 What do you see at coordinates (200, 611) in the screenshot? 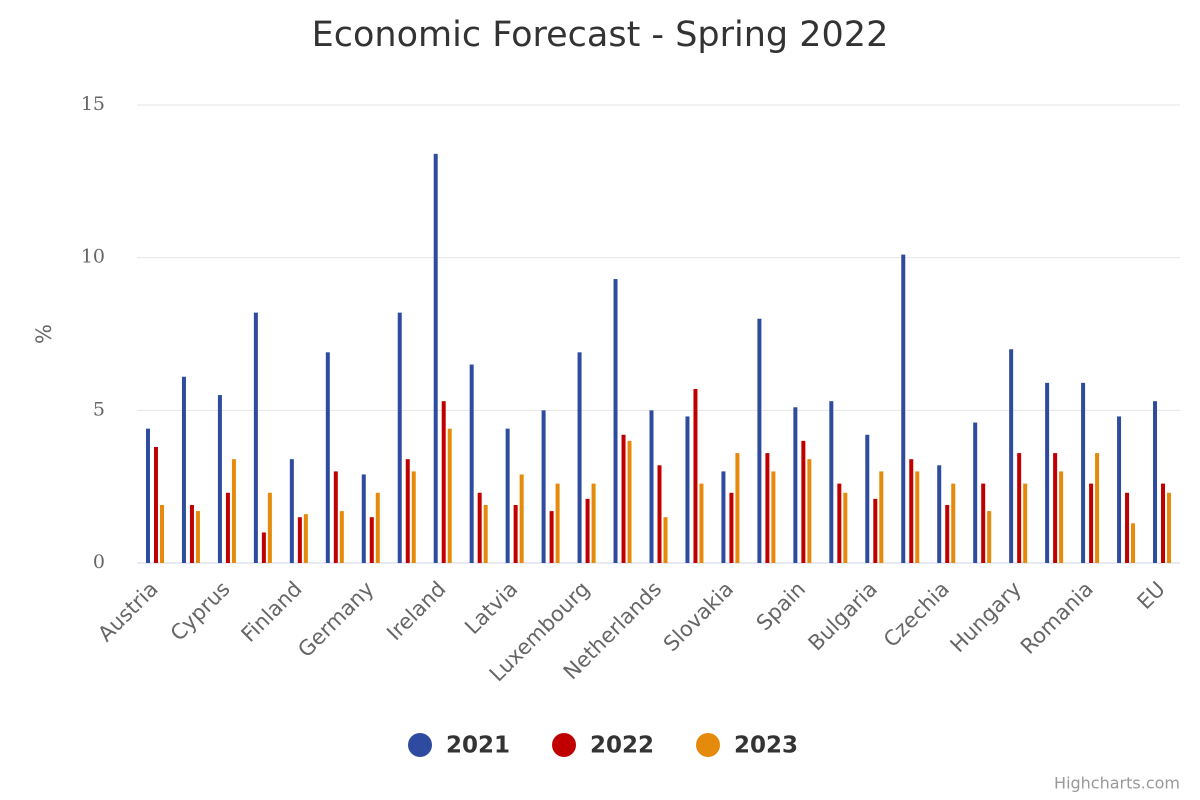
I see `x-tick-label: Cyprus` at bounding box center [200, 611].